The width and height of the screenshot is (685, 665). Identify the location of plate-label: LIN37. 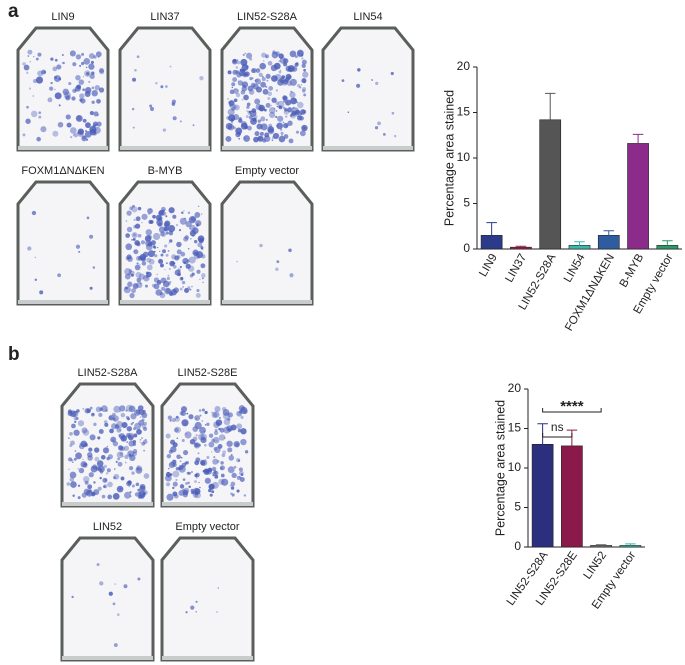
(164, 17).